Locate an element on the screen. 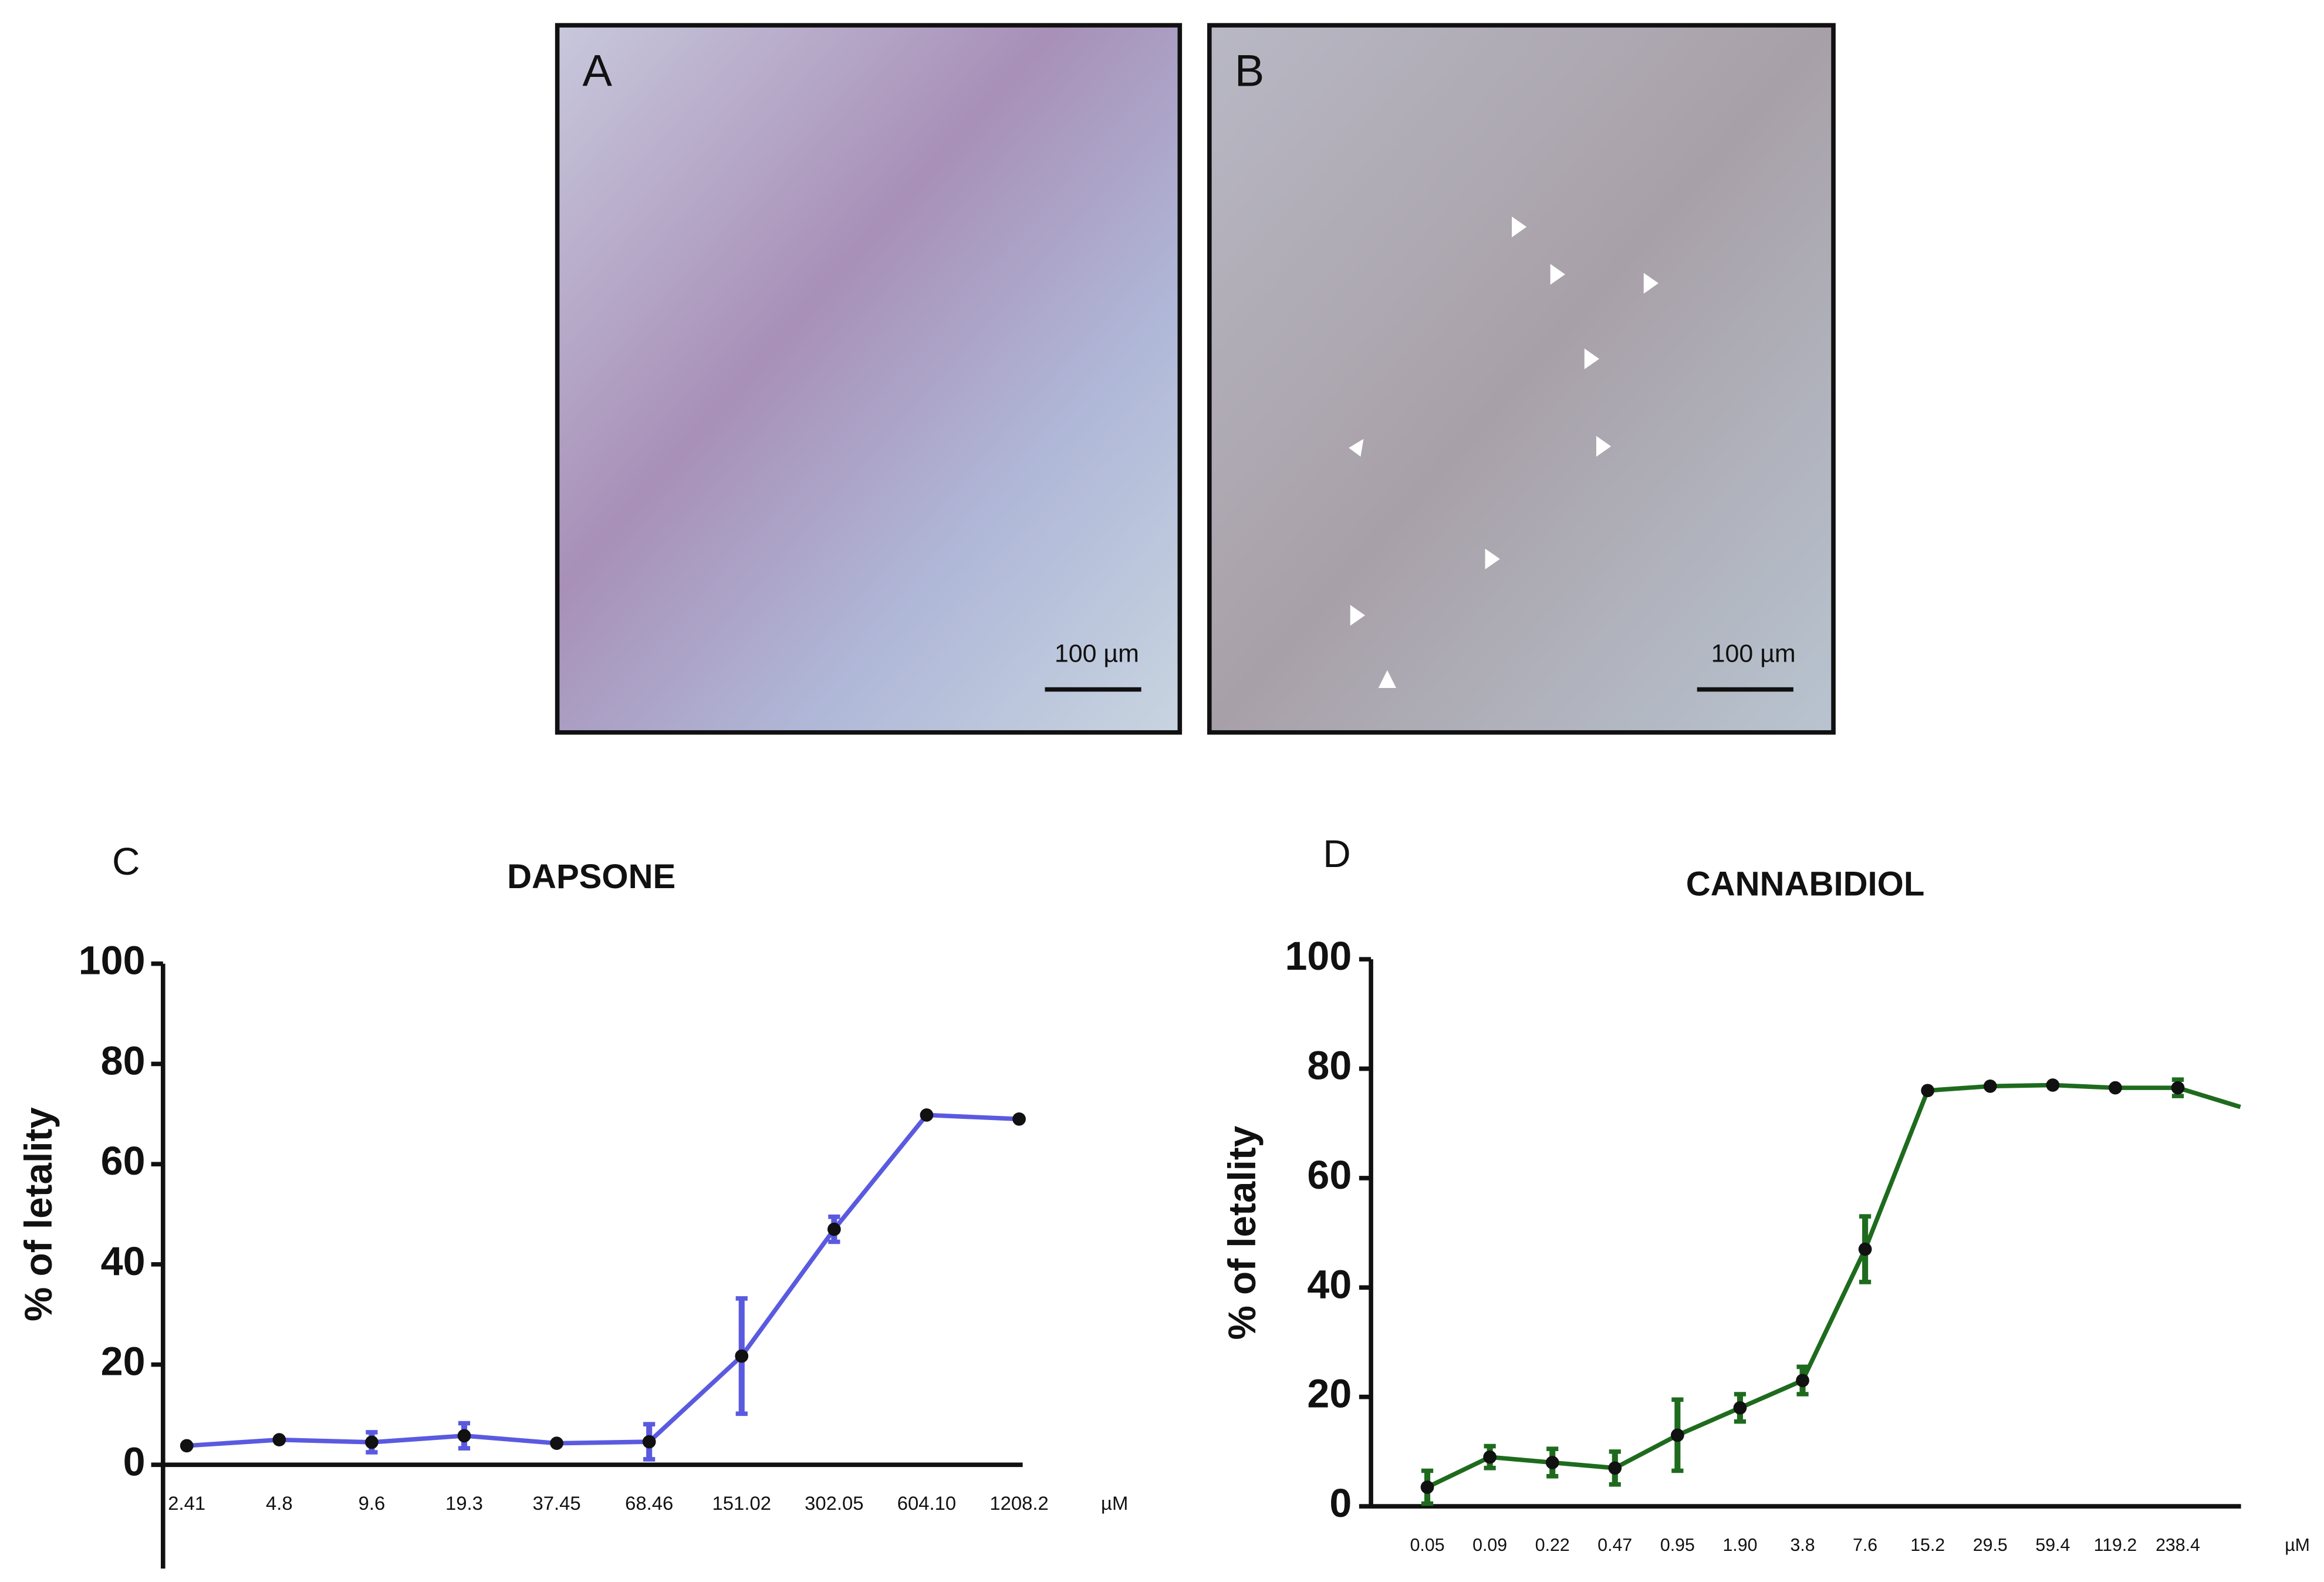  arrowheads is located at coordinates (1504, 452).